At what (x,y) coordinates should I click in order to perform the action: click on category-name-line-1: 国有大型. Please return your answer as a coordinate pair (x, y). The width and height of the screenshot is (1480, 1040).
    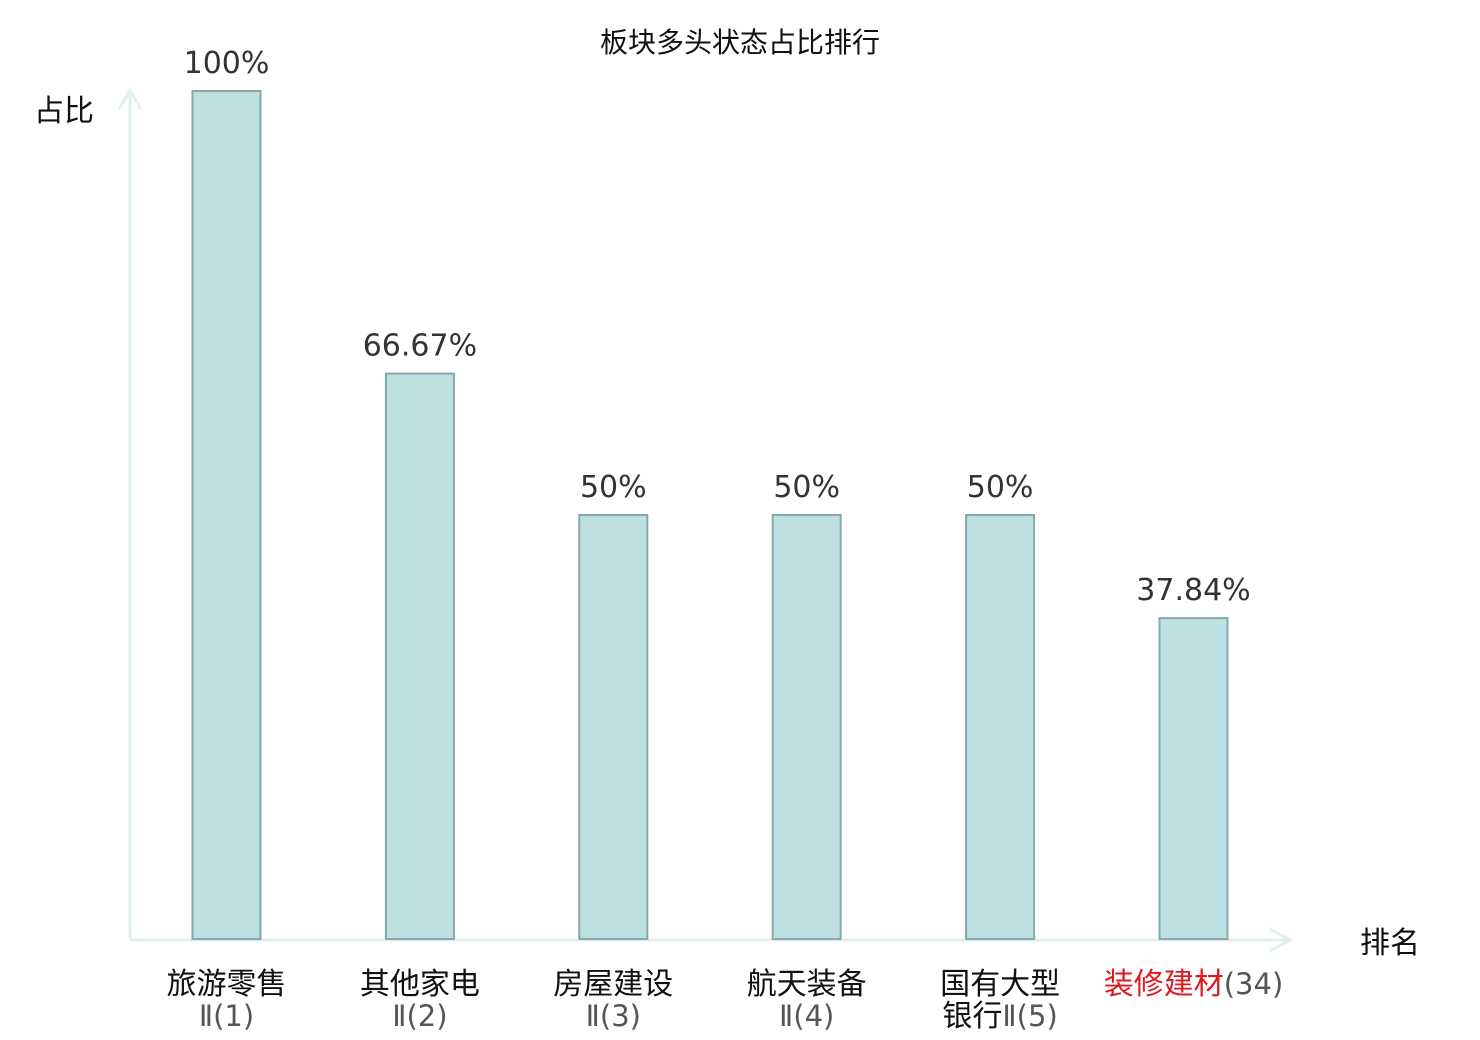
    Looking at the image, I should click on (1000, 984).